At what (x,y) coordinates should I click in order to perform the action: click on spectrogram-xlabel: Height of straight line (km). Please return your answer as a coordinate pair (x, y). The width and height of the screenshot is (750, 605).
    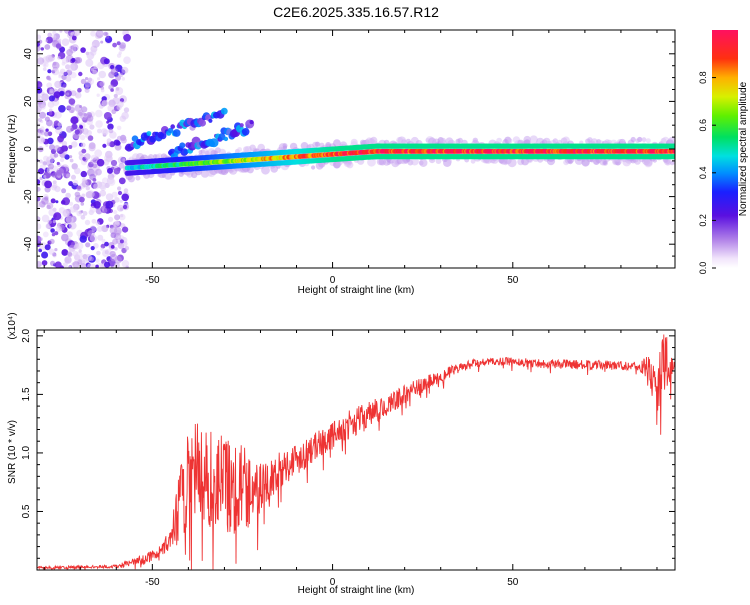
    Looking at the image, I should click on (356, 290).